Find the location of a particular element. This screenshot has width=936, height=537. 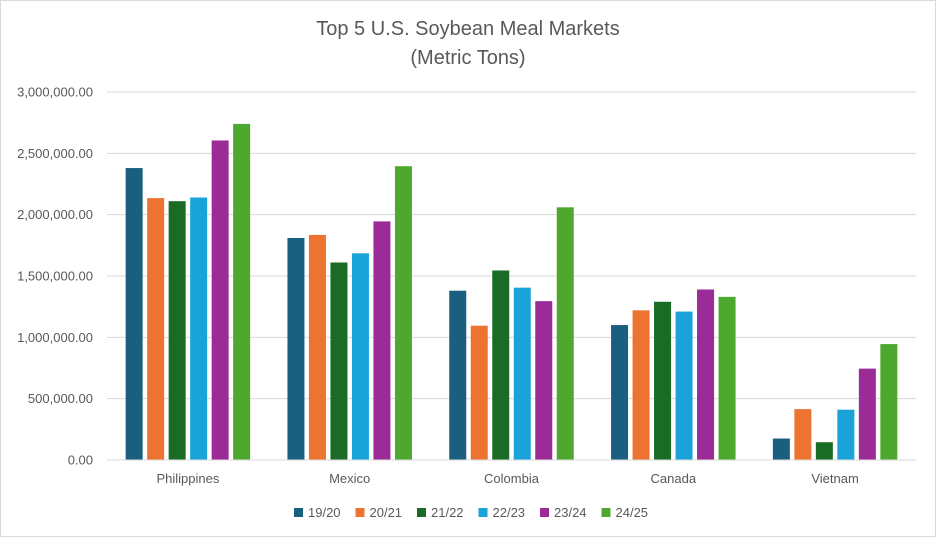

bar-24-25-philippines is located at coordinates (242, 291).